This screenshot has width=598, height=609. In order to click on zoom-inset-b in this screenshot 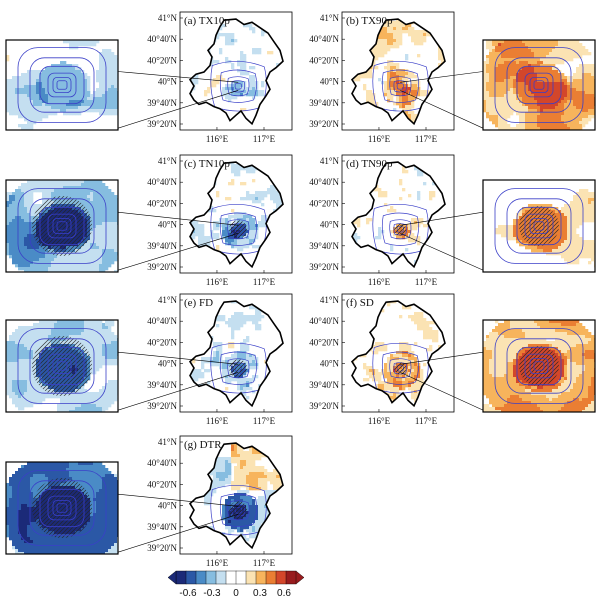, I will do `click(539, 85)`.